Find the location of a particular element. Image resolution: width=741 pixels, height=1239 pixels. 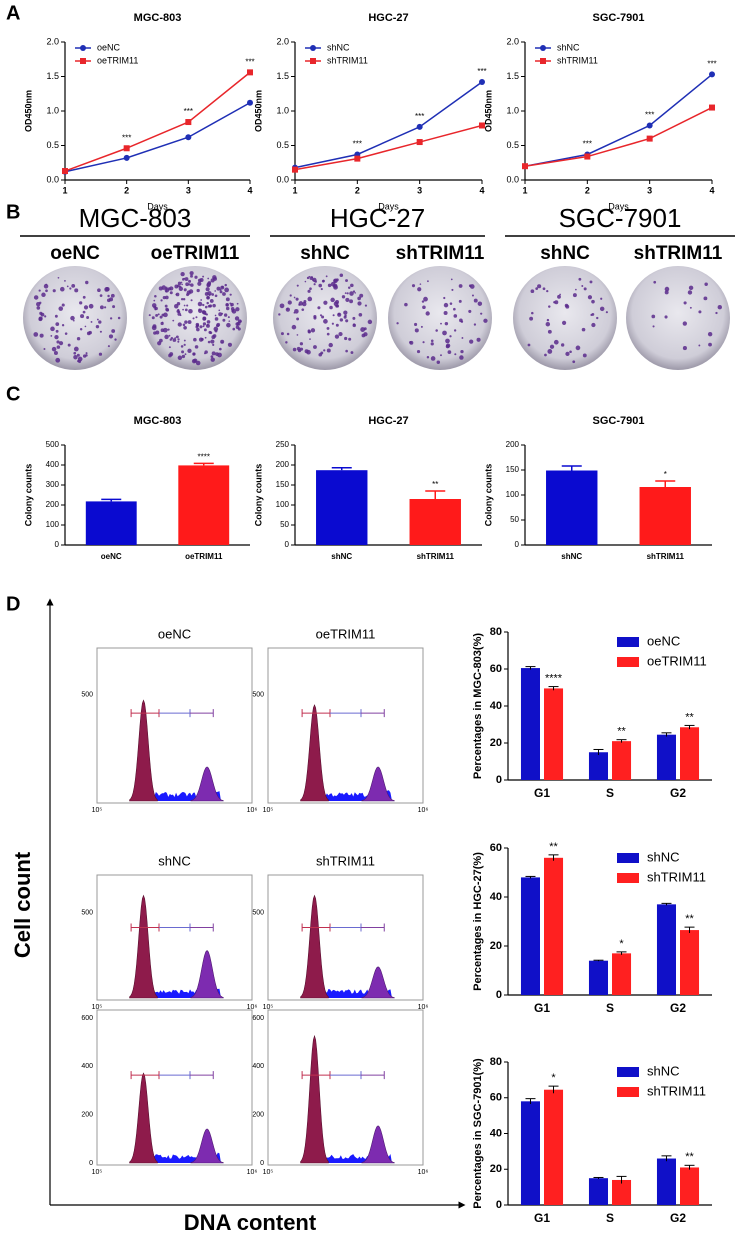

y-tick-label: 1.5 is located at coordinates (52, 76).